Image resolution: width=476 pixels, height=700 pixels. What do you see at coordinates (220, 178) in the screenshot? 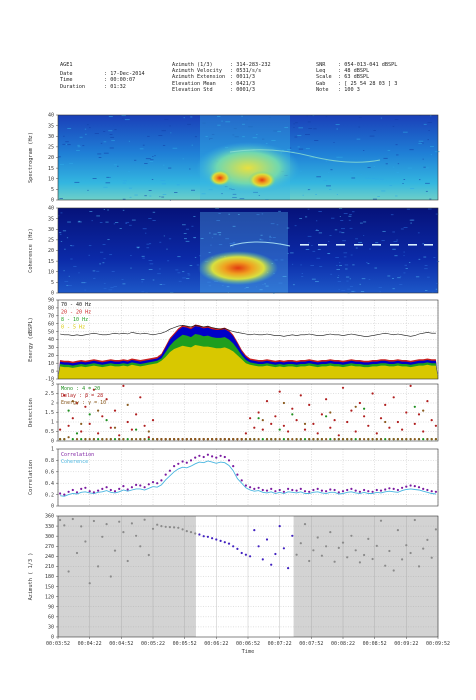
I see `spectrogram-hot-spot` at bounding box center [220, 178].